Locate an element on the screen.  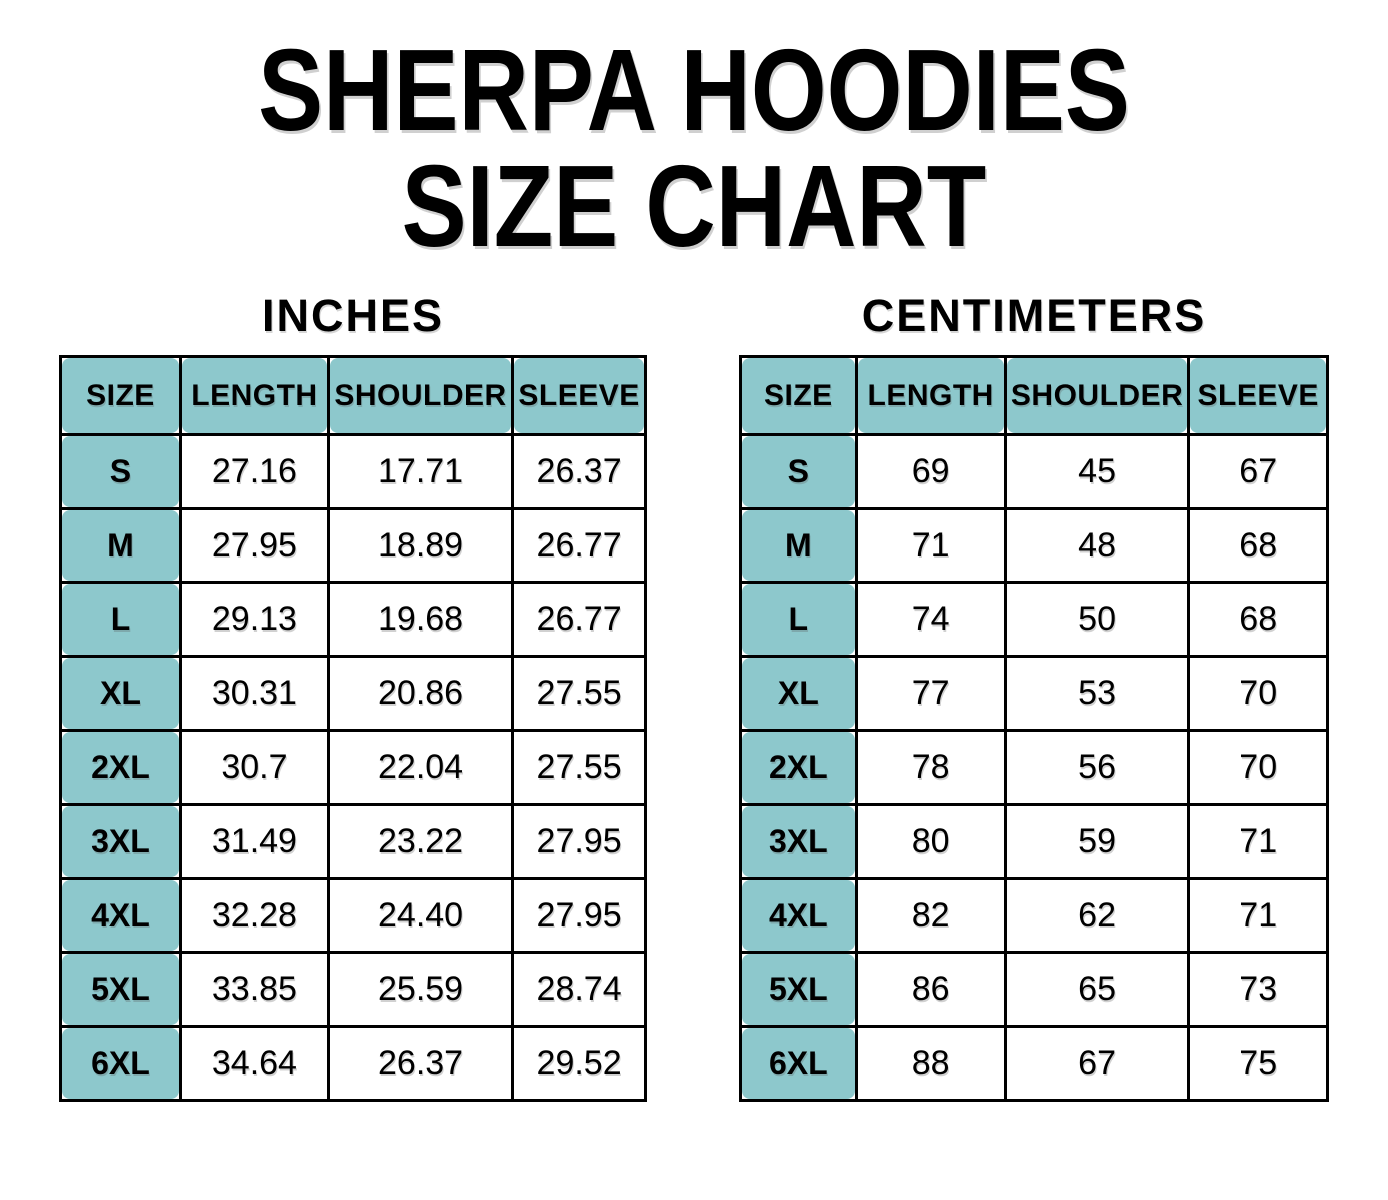
value-cell: 26.37 is located at coordinates (420, 1063).